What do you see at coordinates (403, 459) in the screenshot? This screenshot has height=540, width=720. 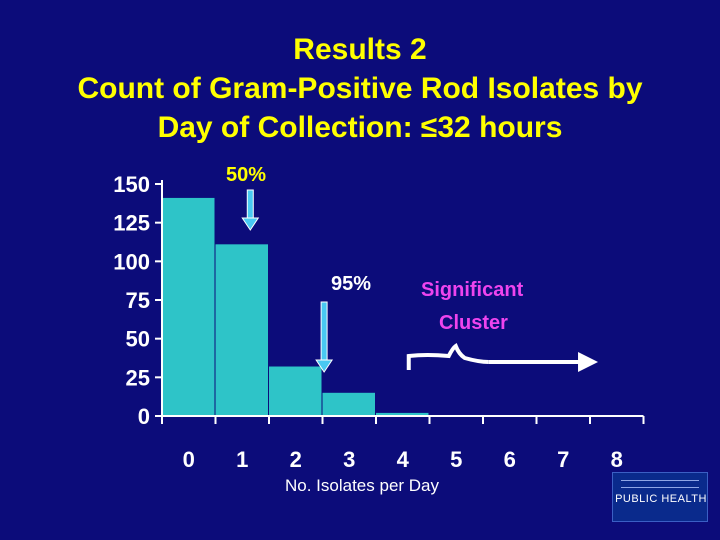 I see `x-tick-label-4: 4` at bounding box center [403, 459].